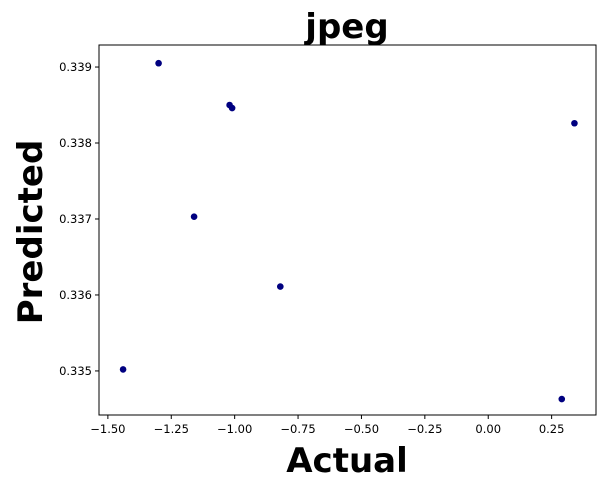 This screenshot has width=604, height=488. What do you see at coordinates (345, 27) in the screenshot?
I see `chart-title: jpeg` at bounding box center [345, 27].